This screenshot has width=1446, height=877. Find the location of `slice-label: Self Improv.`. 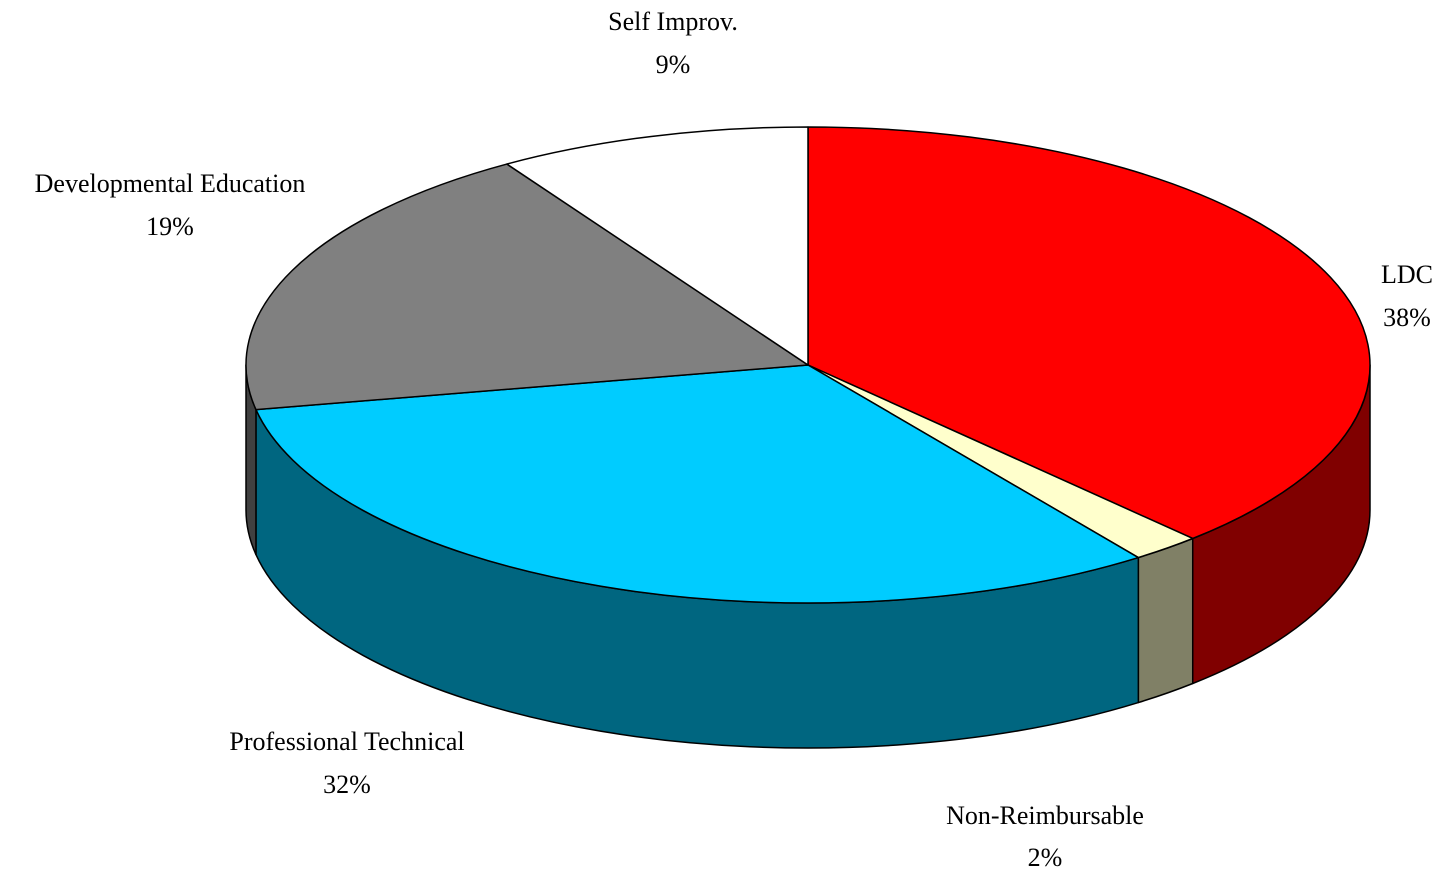

slice-label: Self Improv. is located at coordinates (673, 21).